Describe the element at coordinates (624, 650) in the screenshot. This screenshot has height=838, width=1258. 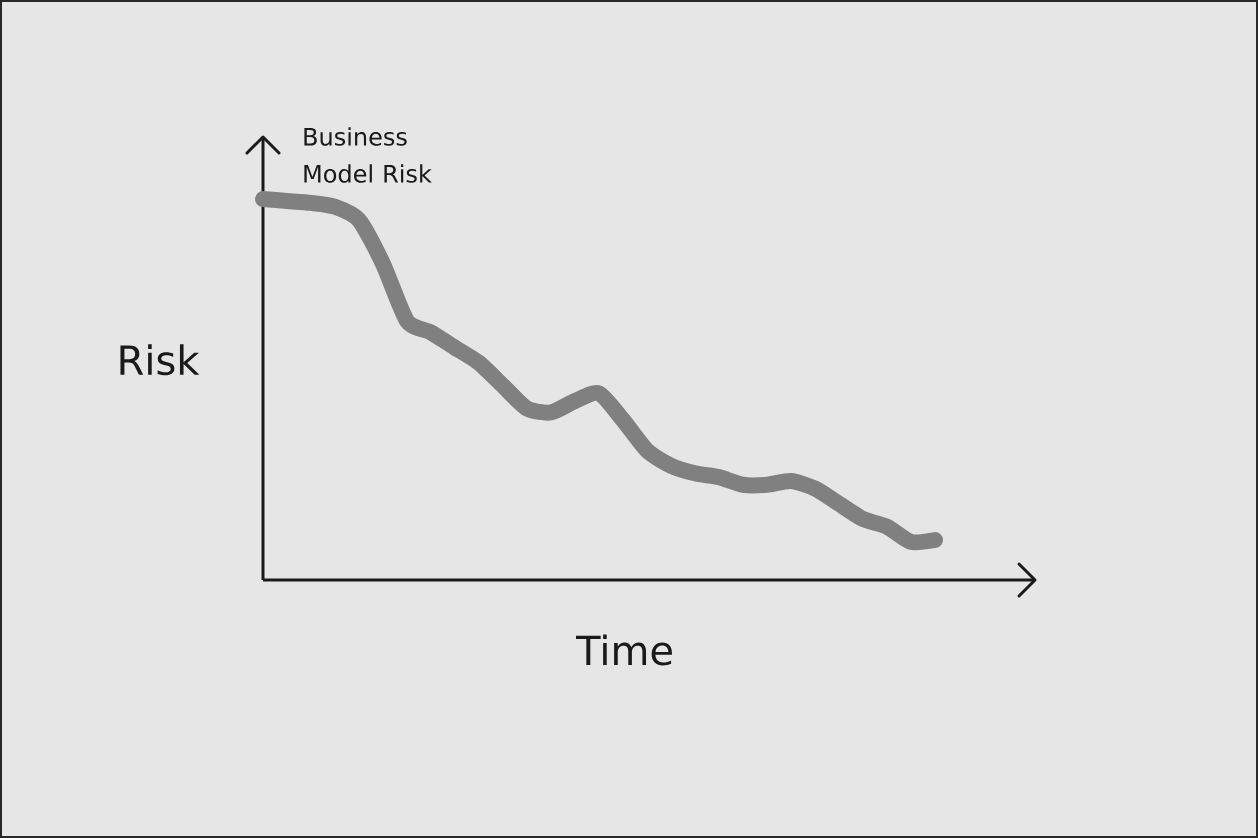
I see `x-axis-title: Time` at that location.